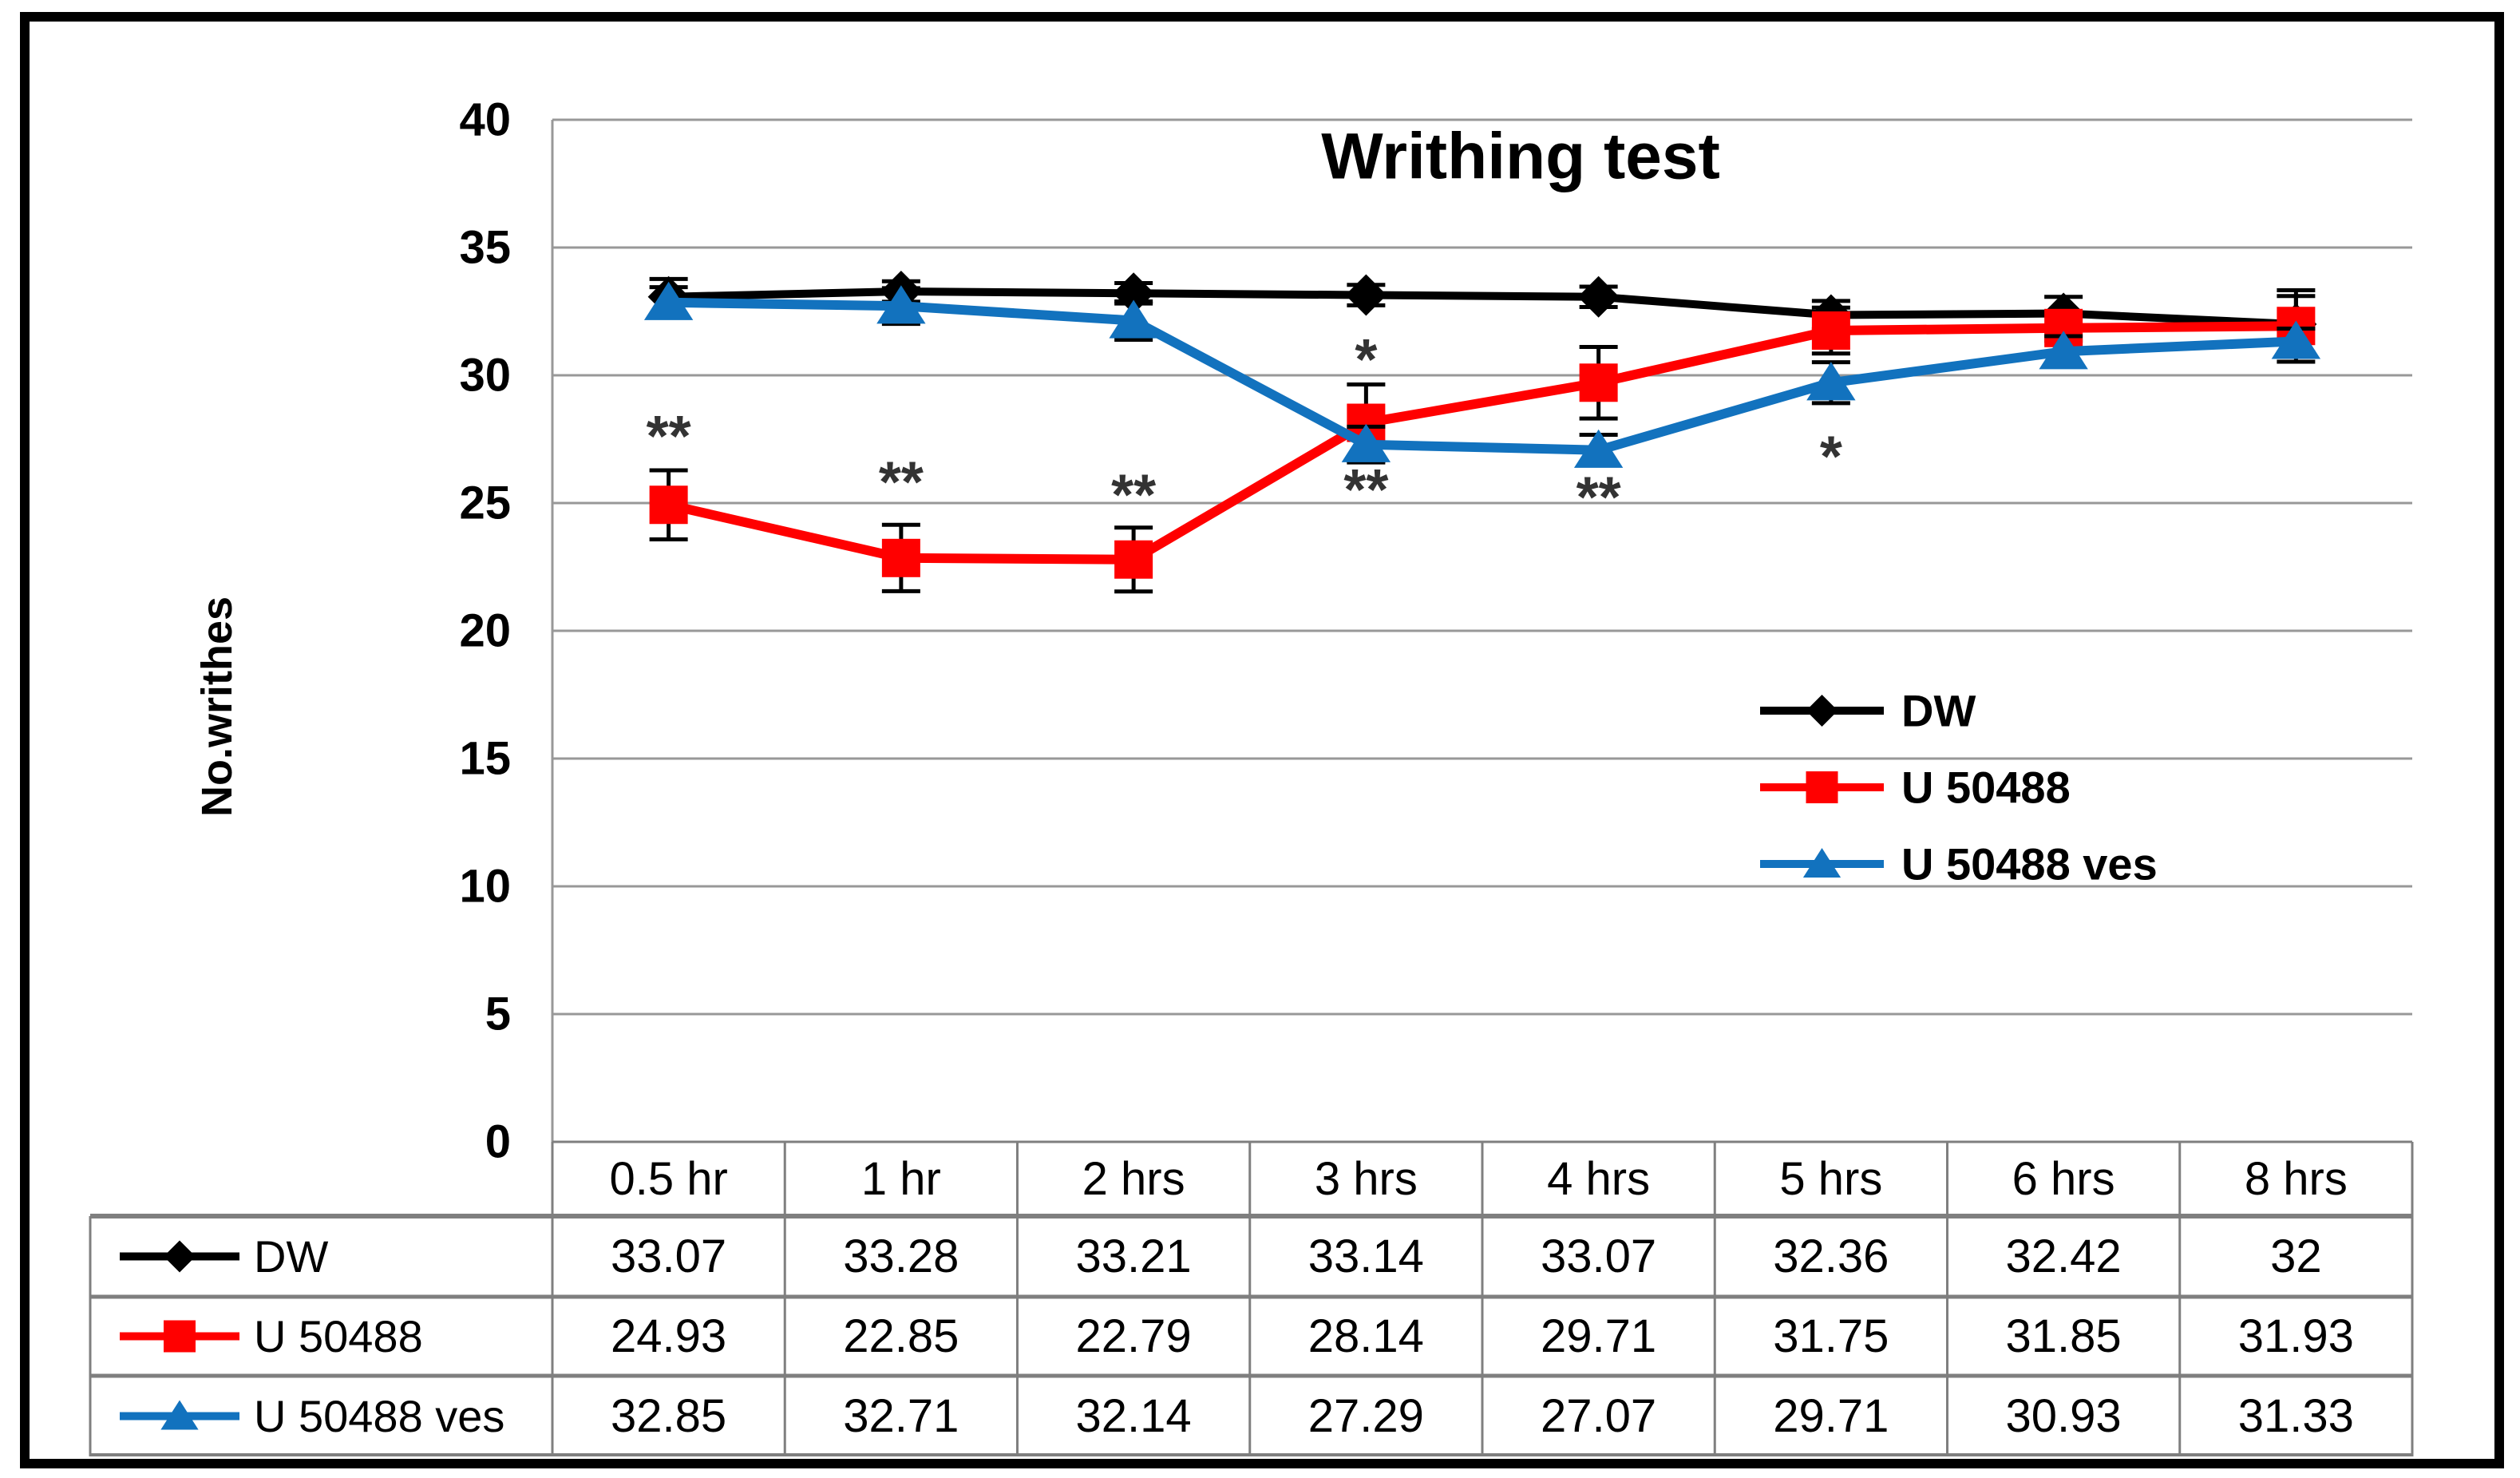 The image size is (2520, 1478). I want to click on table-cell-value: 33.21, so click(1134, 1256).